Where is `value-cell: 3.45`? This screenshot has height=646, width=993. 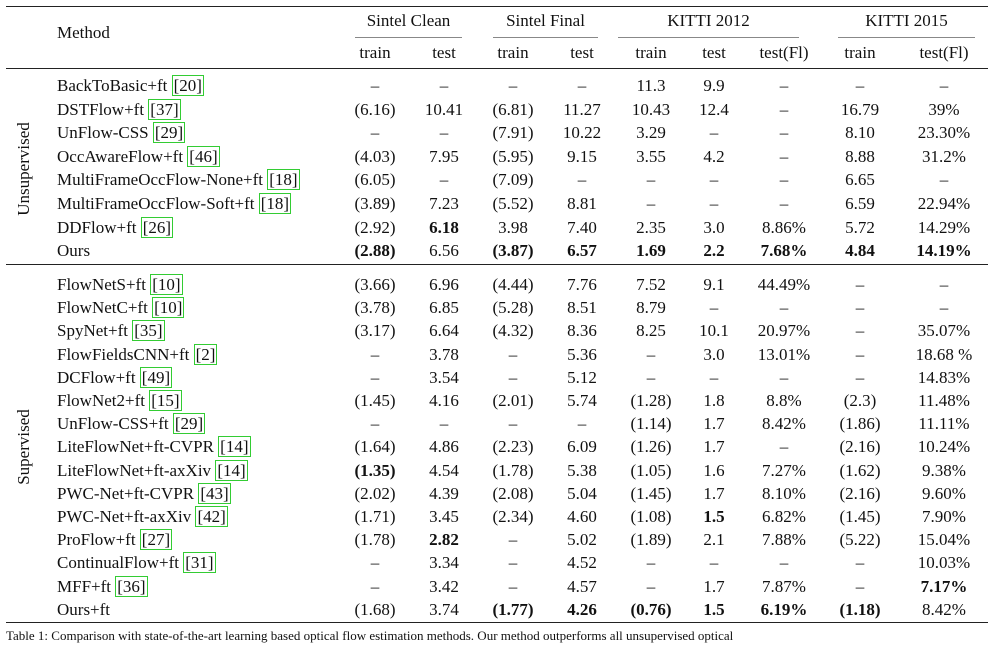
value-cell: 3.45 is located at coordinates (444, 516).